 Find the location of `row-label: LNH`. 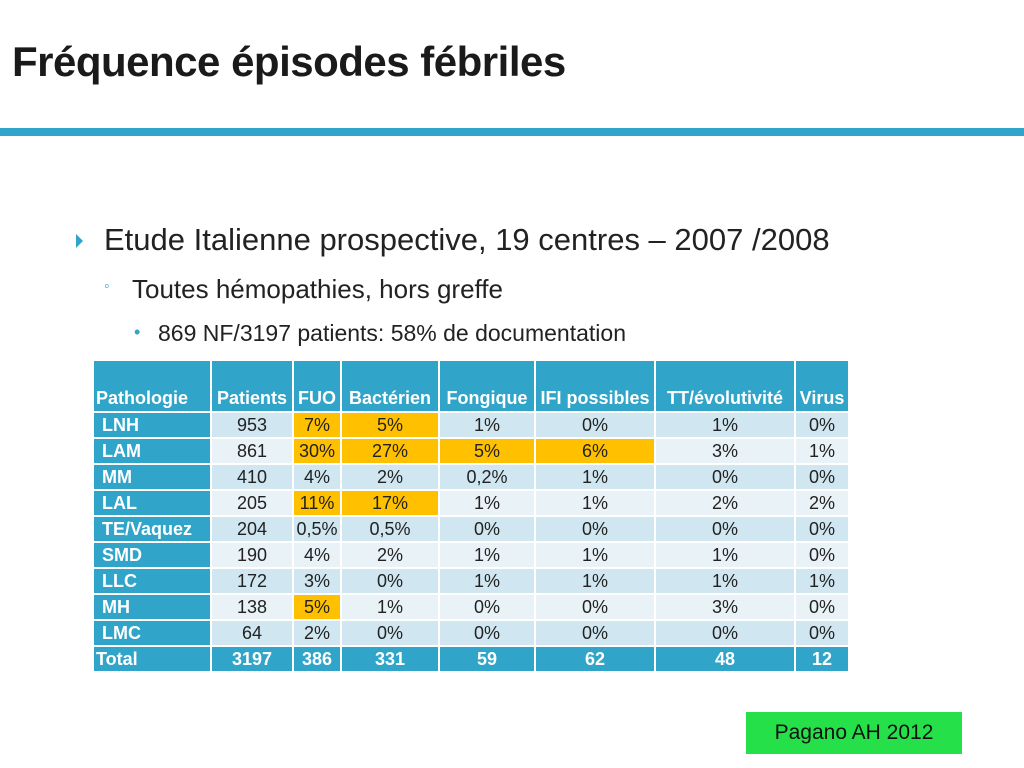

row-label: LNH is located at coordinates (152, 425).